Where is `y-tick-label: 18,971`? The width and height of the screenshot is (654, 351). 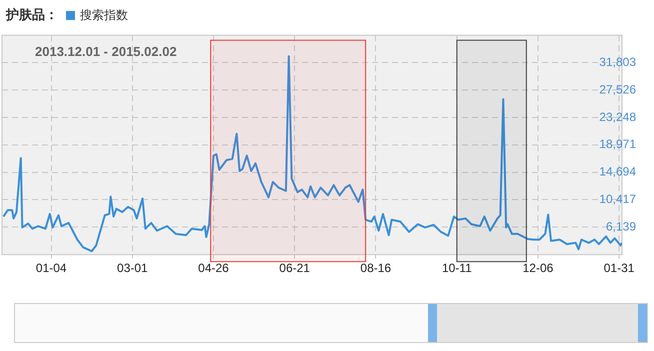
y-tick-label: 18,971 is located at coordinates (617, 144).